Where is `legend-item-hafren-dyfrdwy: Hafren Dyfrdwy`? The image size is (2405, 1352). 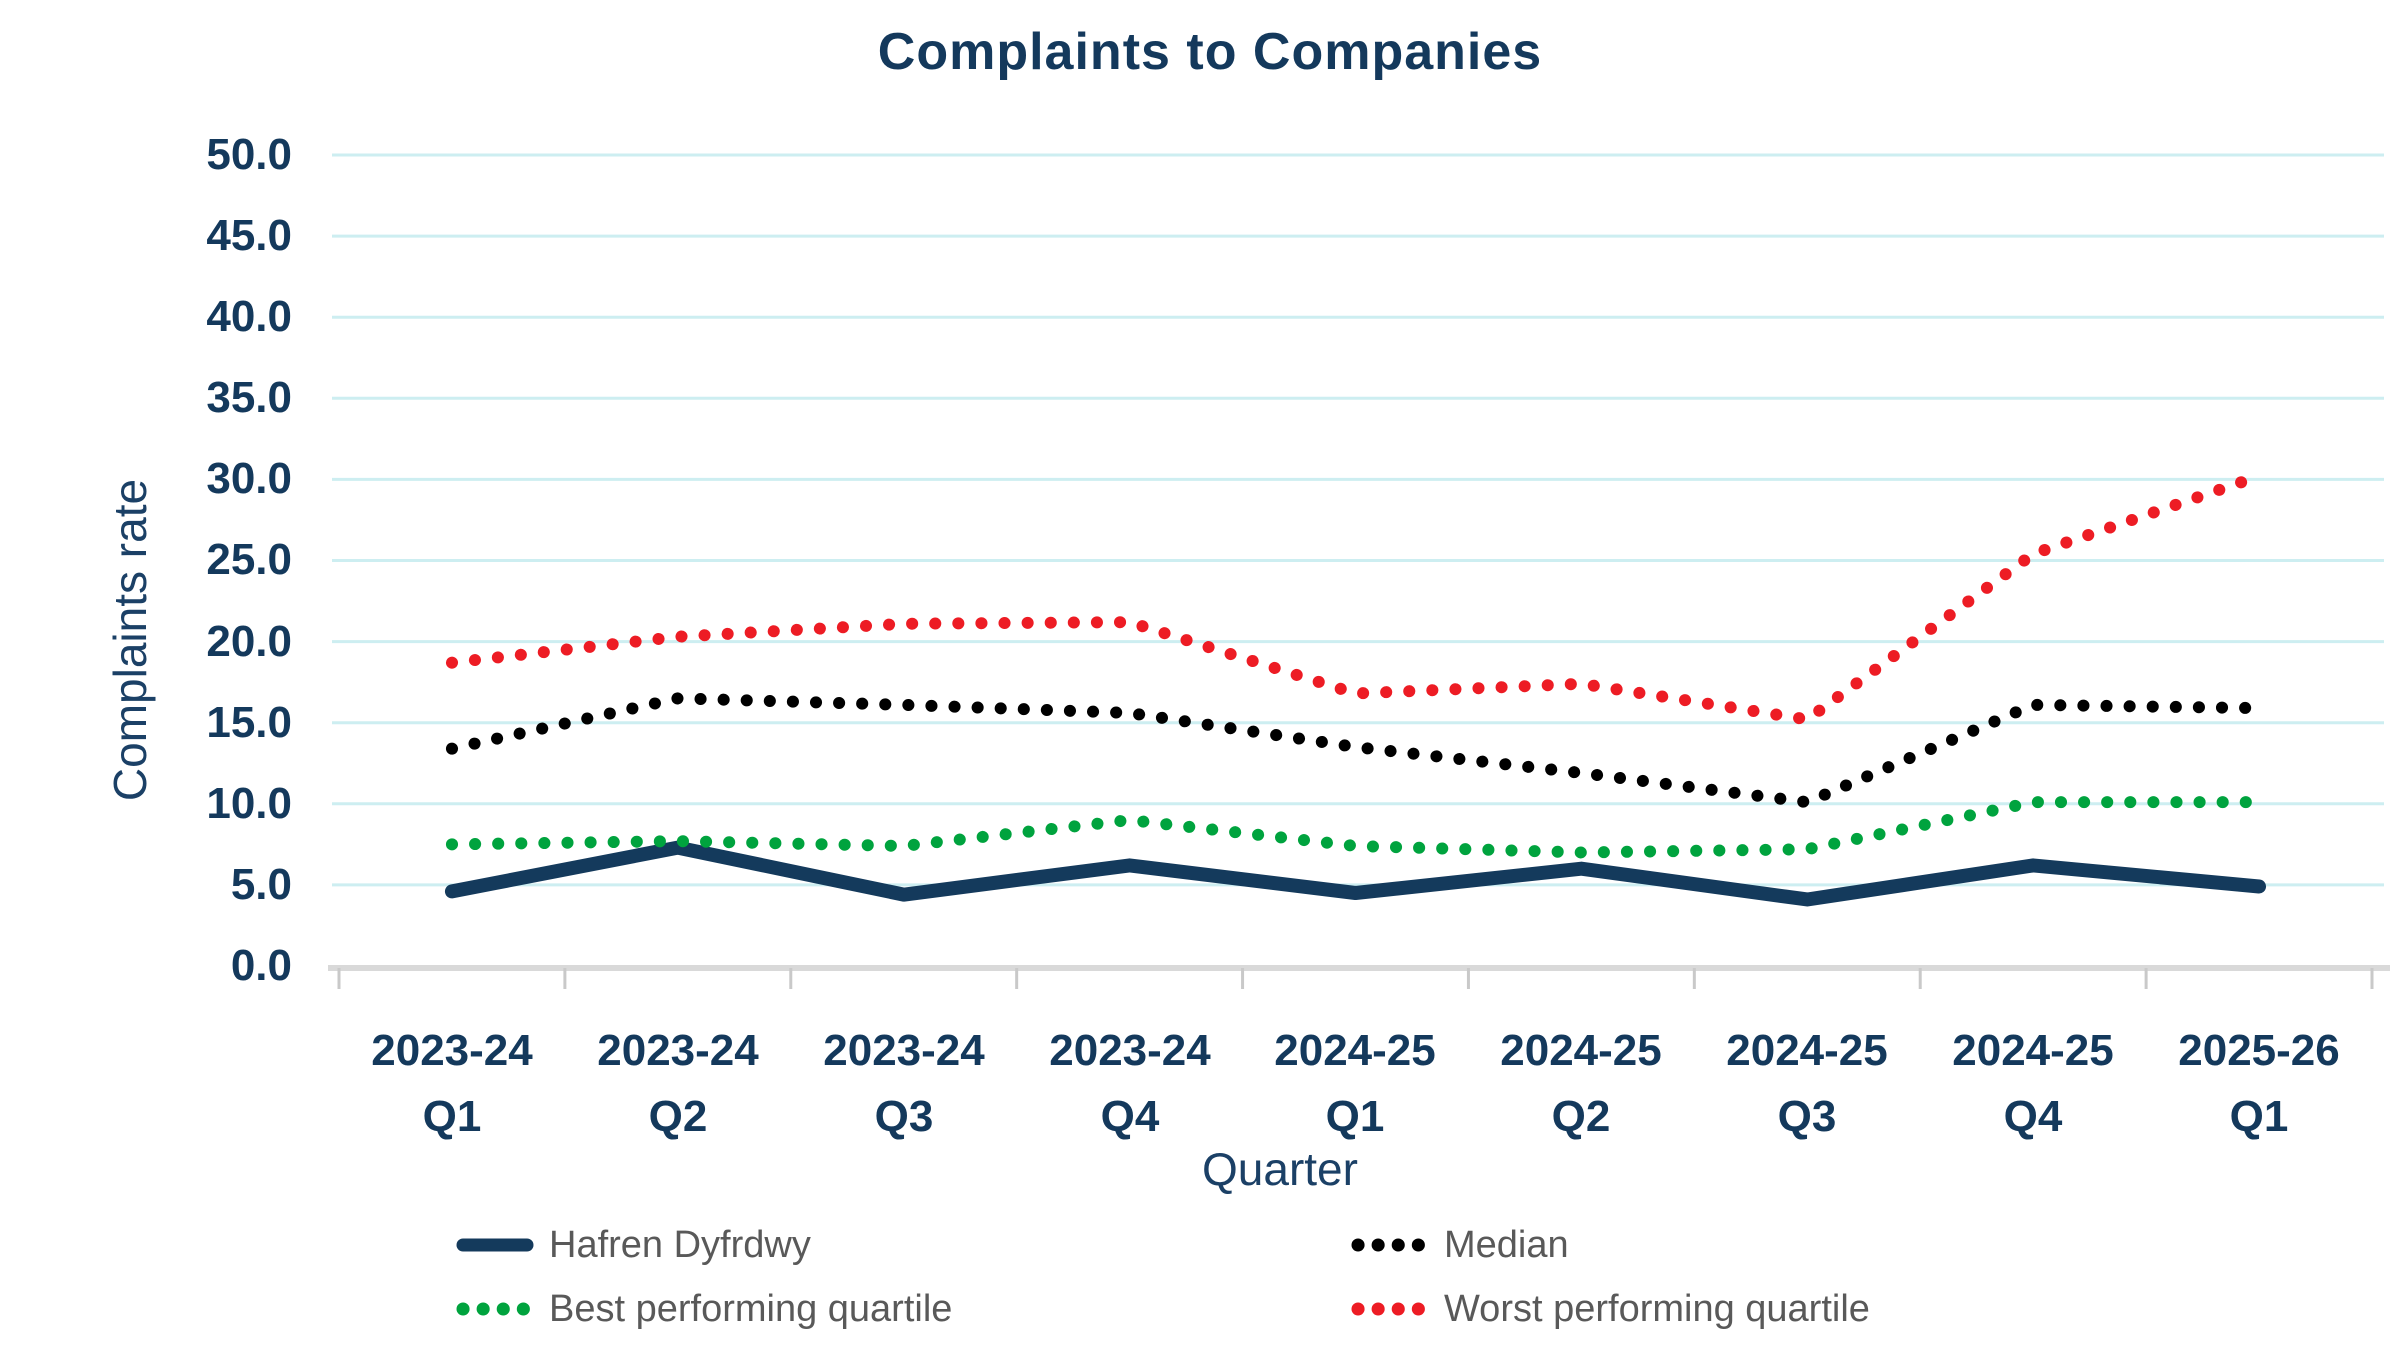 legend-item-hafren-dyfrdwy: Hafren Dyfrdwy is located at coordinates (633, 1245).